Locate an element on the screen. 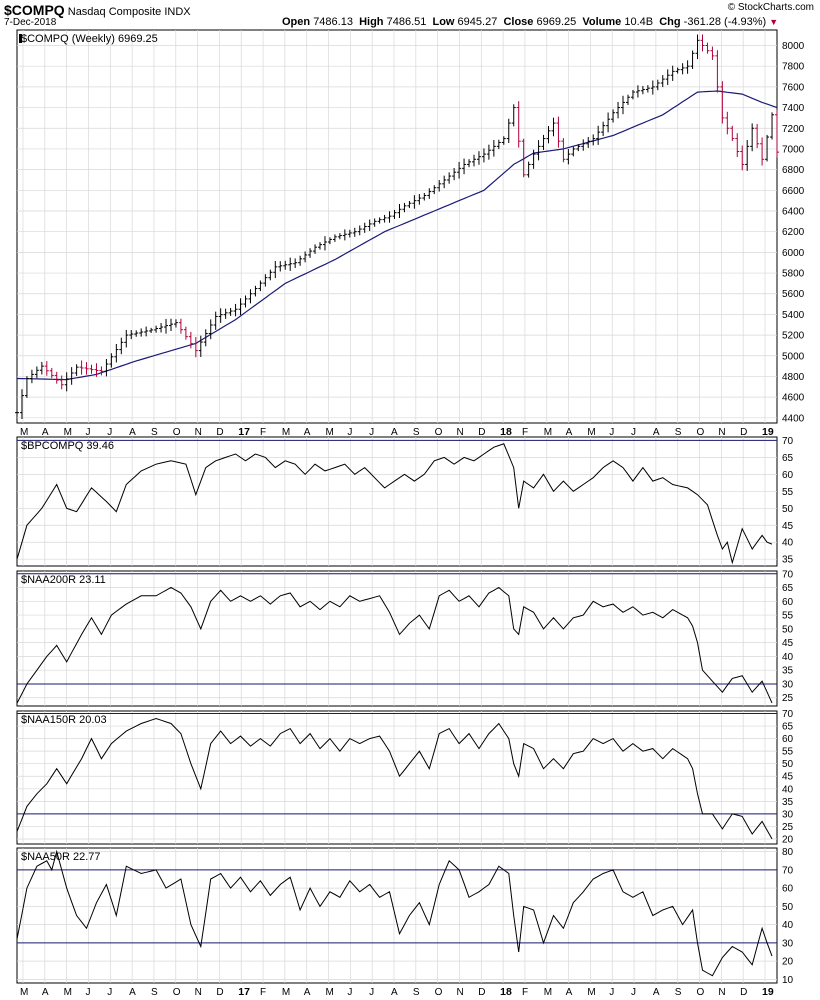 The width and height of the screenshot is (820, 1000). y-tick-label: 5400 is located at coordinates (793, 315).